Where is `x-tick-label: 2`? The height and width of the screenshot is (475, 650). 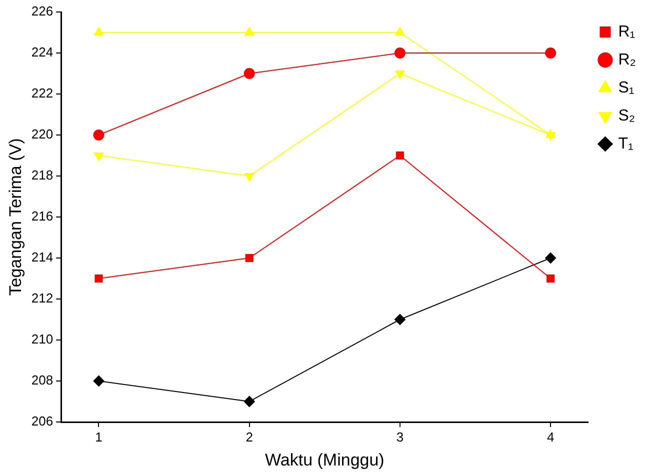 x-tick-label: 2 is located at coordinates (249, 436).